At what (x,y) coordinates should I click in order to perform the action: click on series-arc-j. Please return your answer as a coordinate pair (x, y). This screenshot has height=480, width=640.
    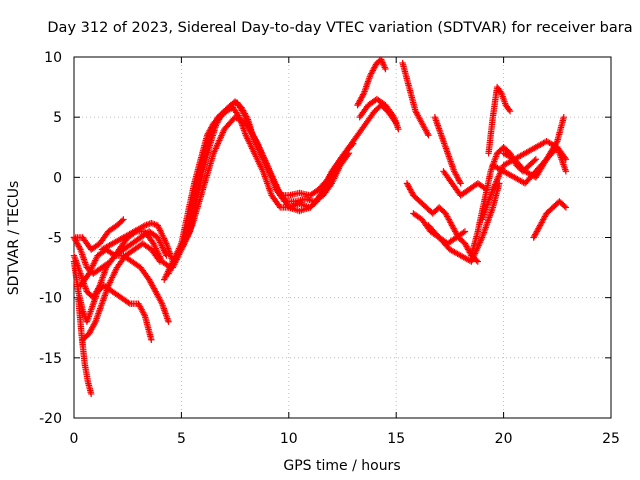
    Looking at the image, I should click on (371, 82).